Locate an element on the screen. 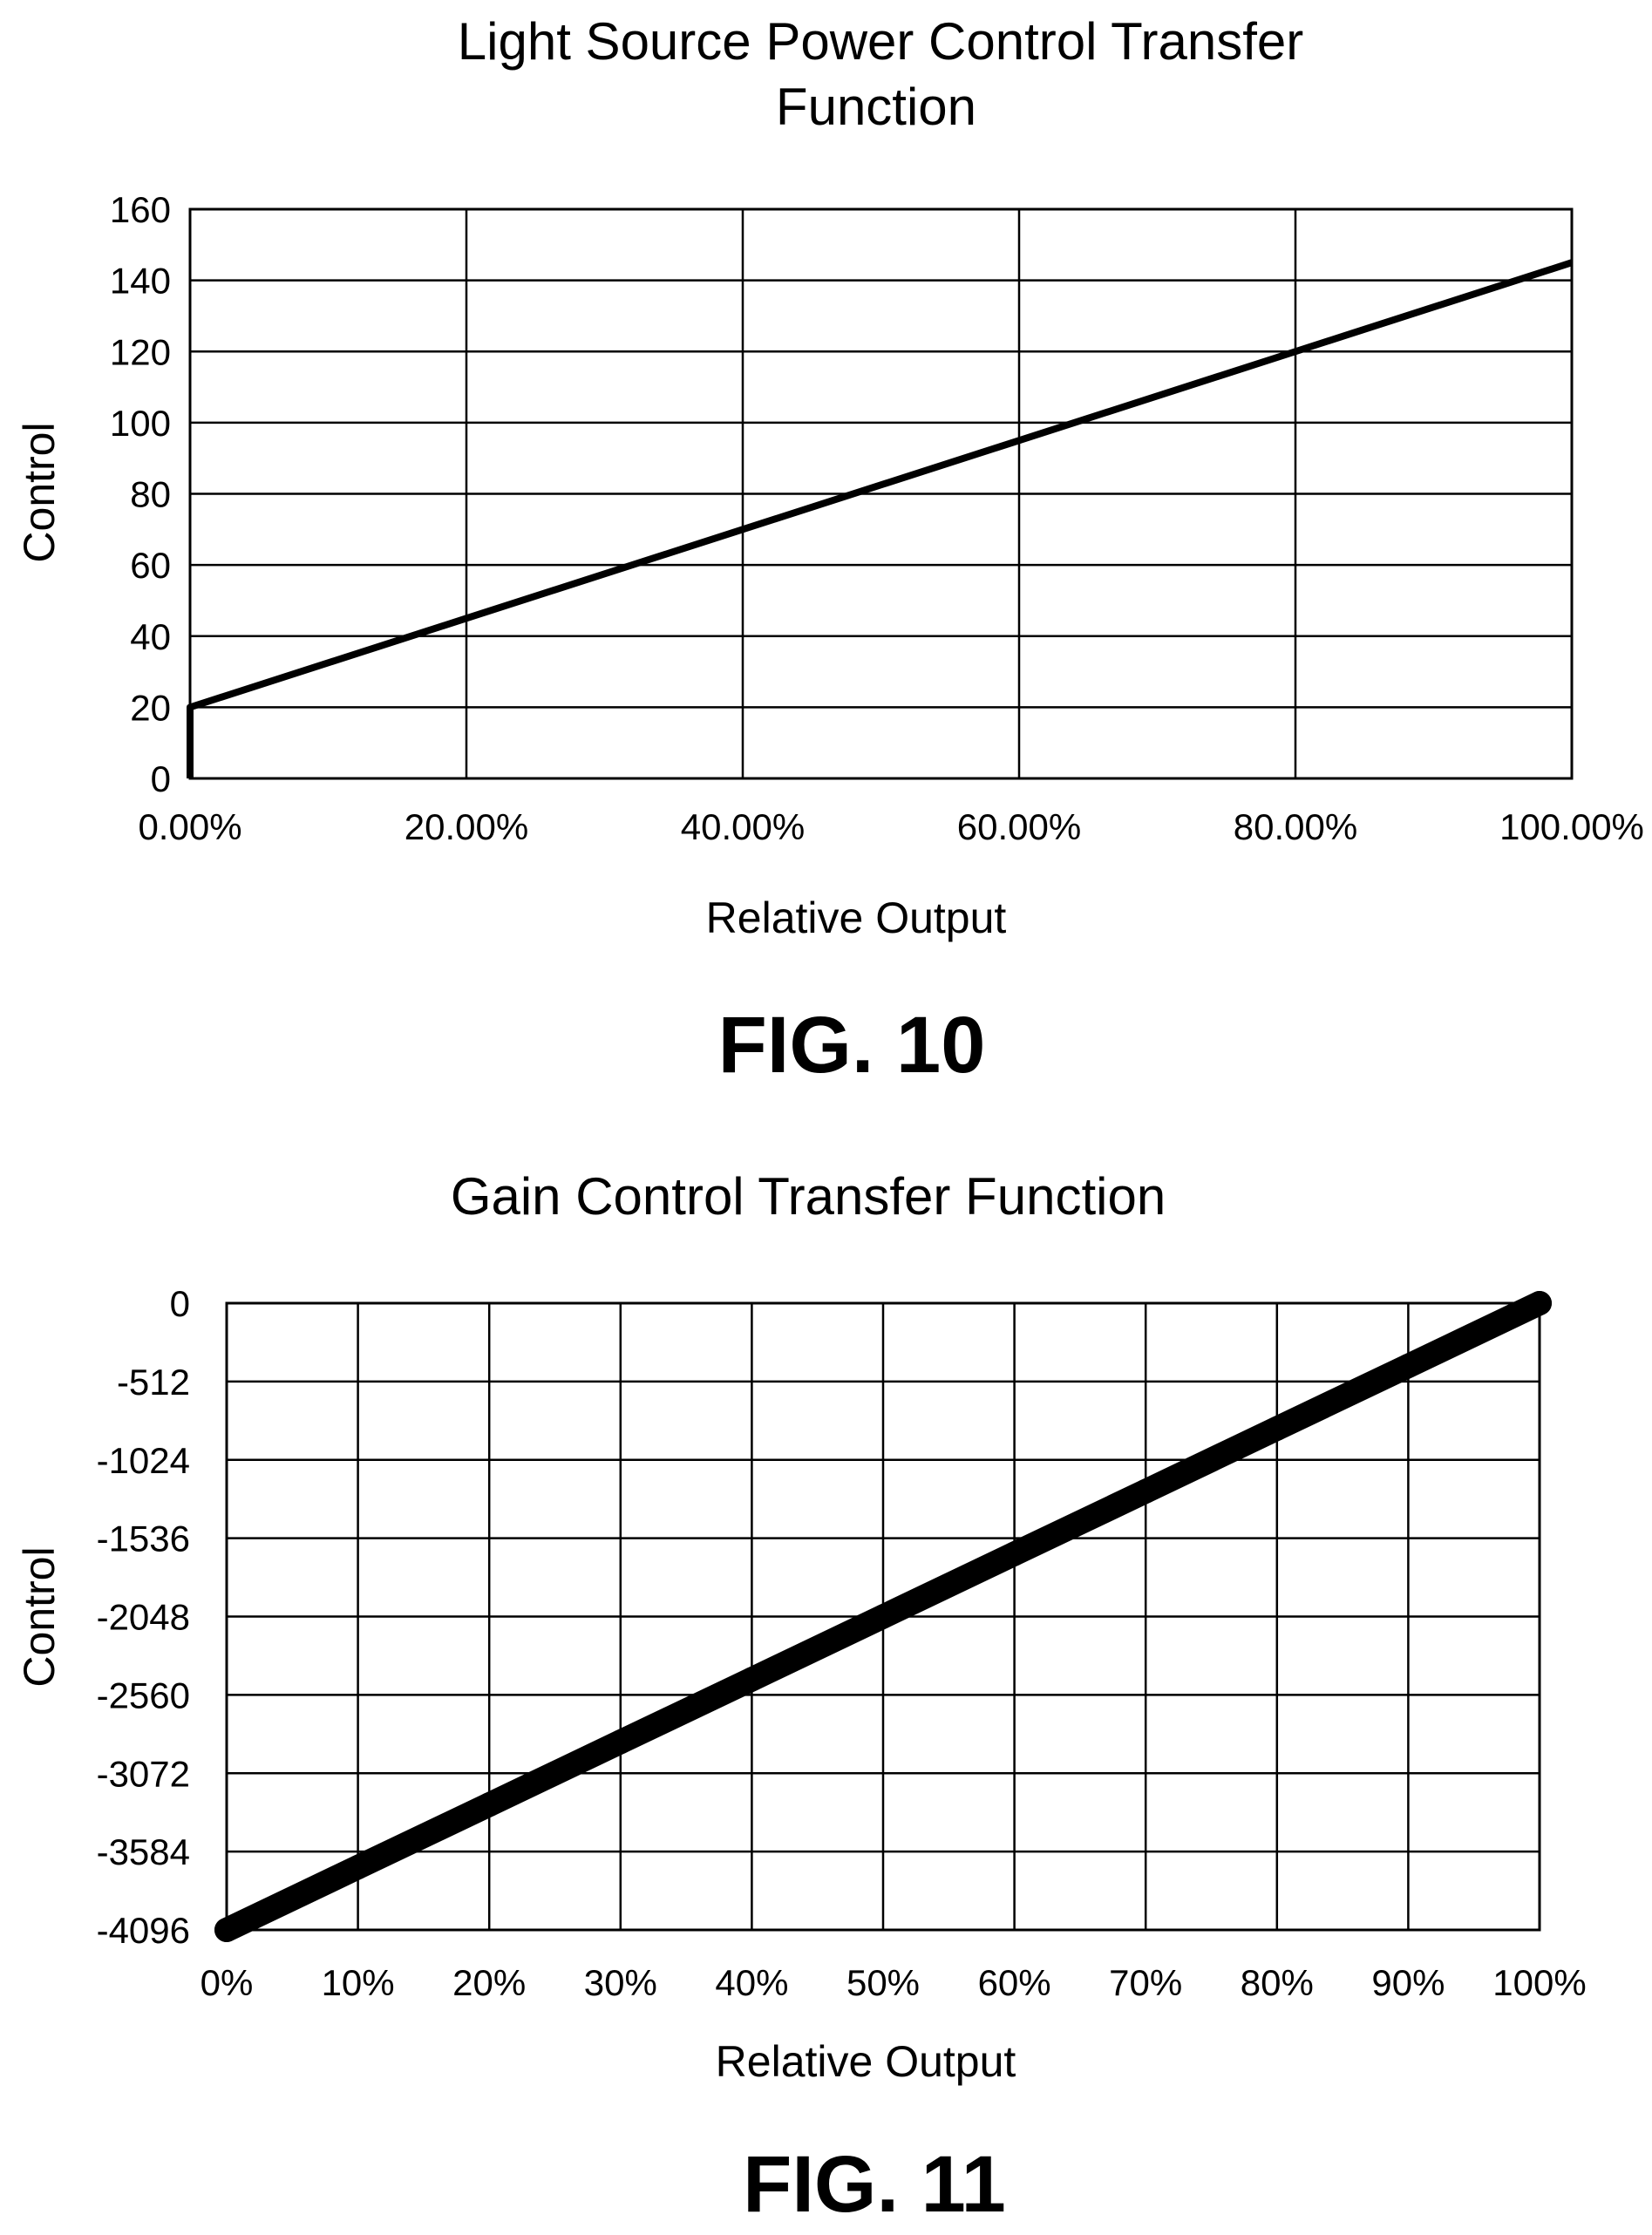 This screenshot has width=1652, height=2235. chart-title: Gain Control Transfer Function is located at coordinates (808, 1196).